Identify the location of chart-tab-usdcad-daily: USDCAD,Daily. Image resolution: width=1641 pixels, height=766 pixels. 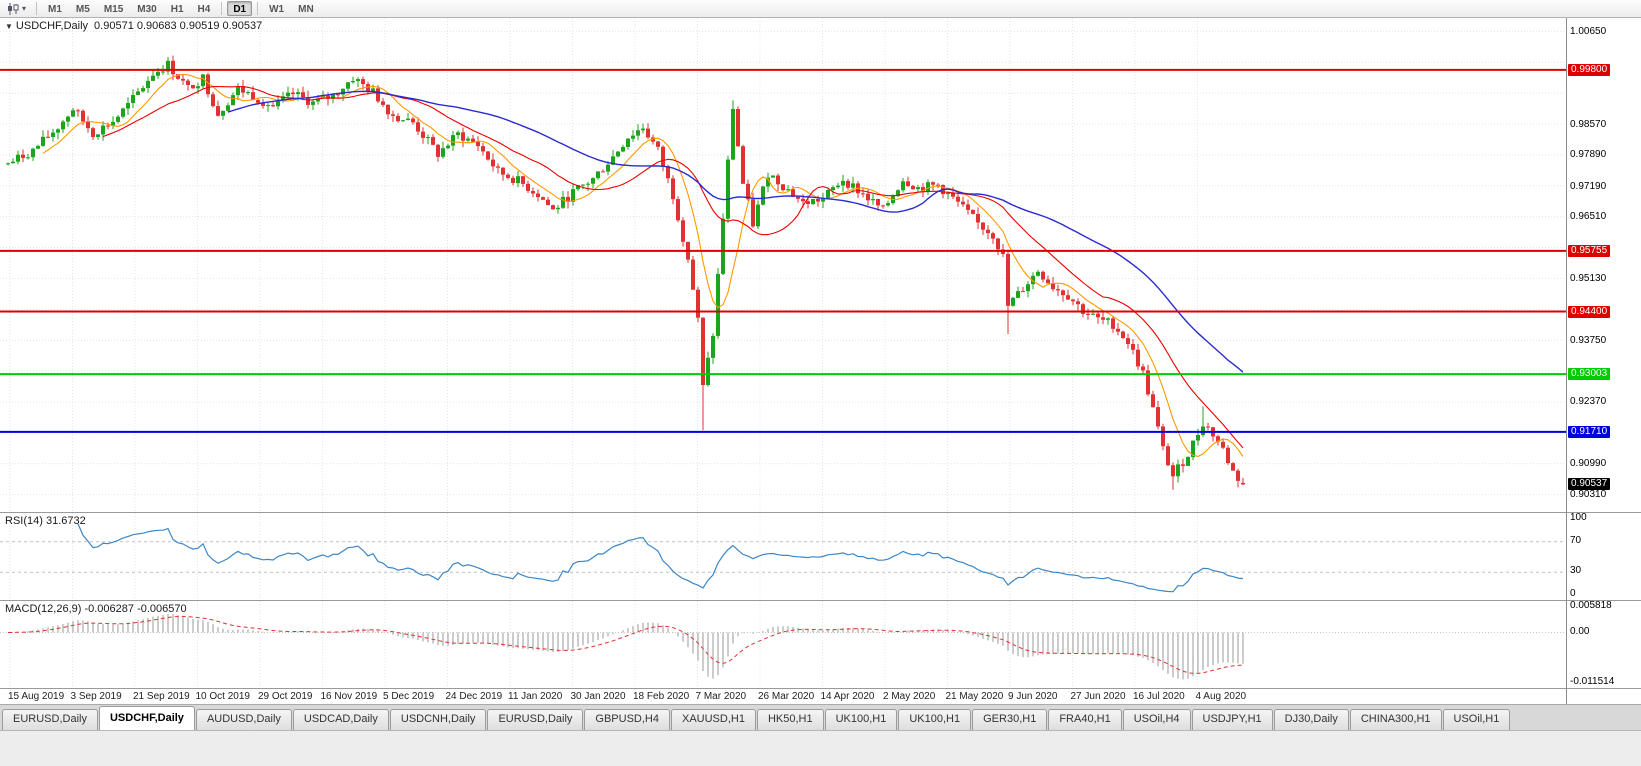
(340, 719).